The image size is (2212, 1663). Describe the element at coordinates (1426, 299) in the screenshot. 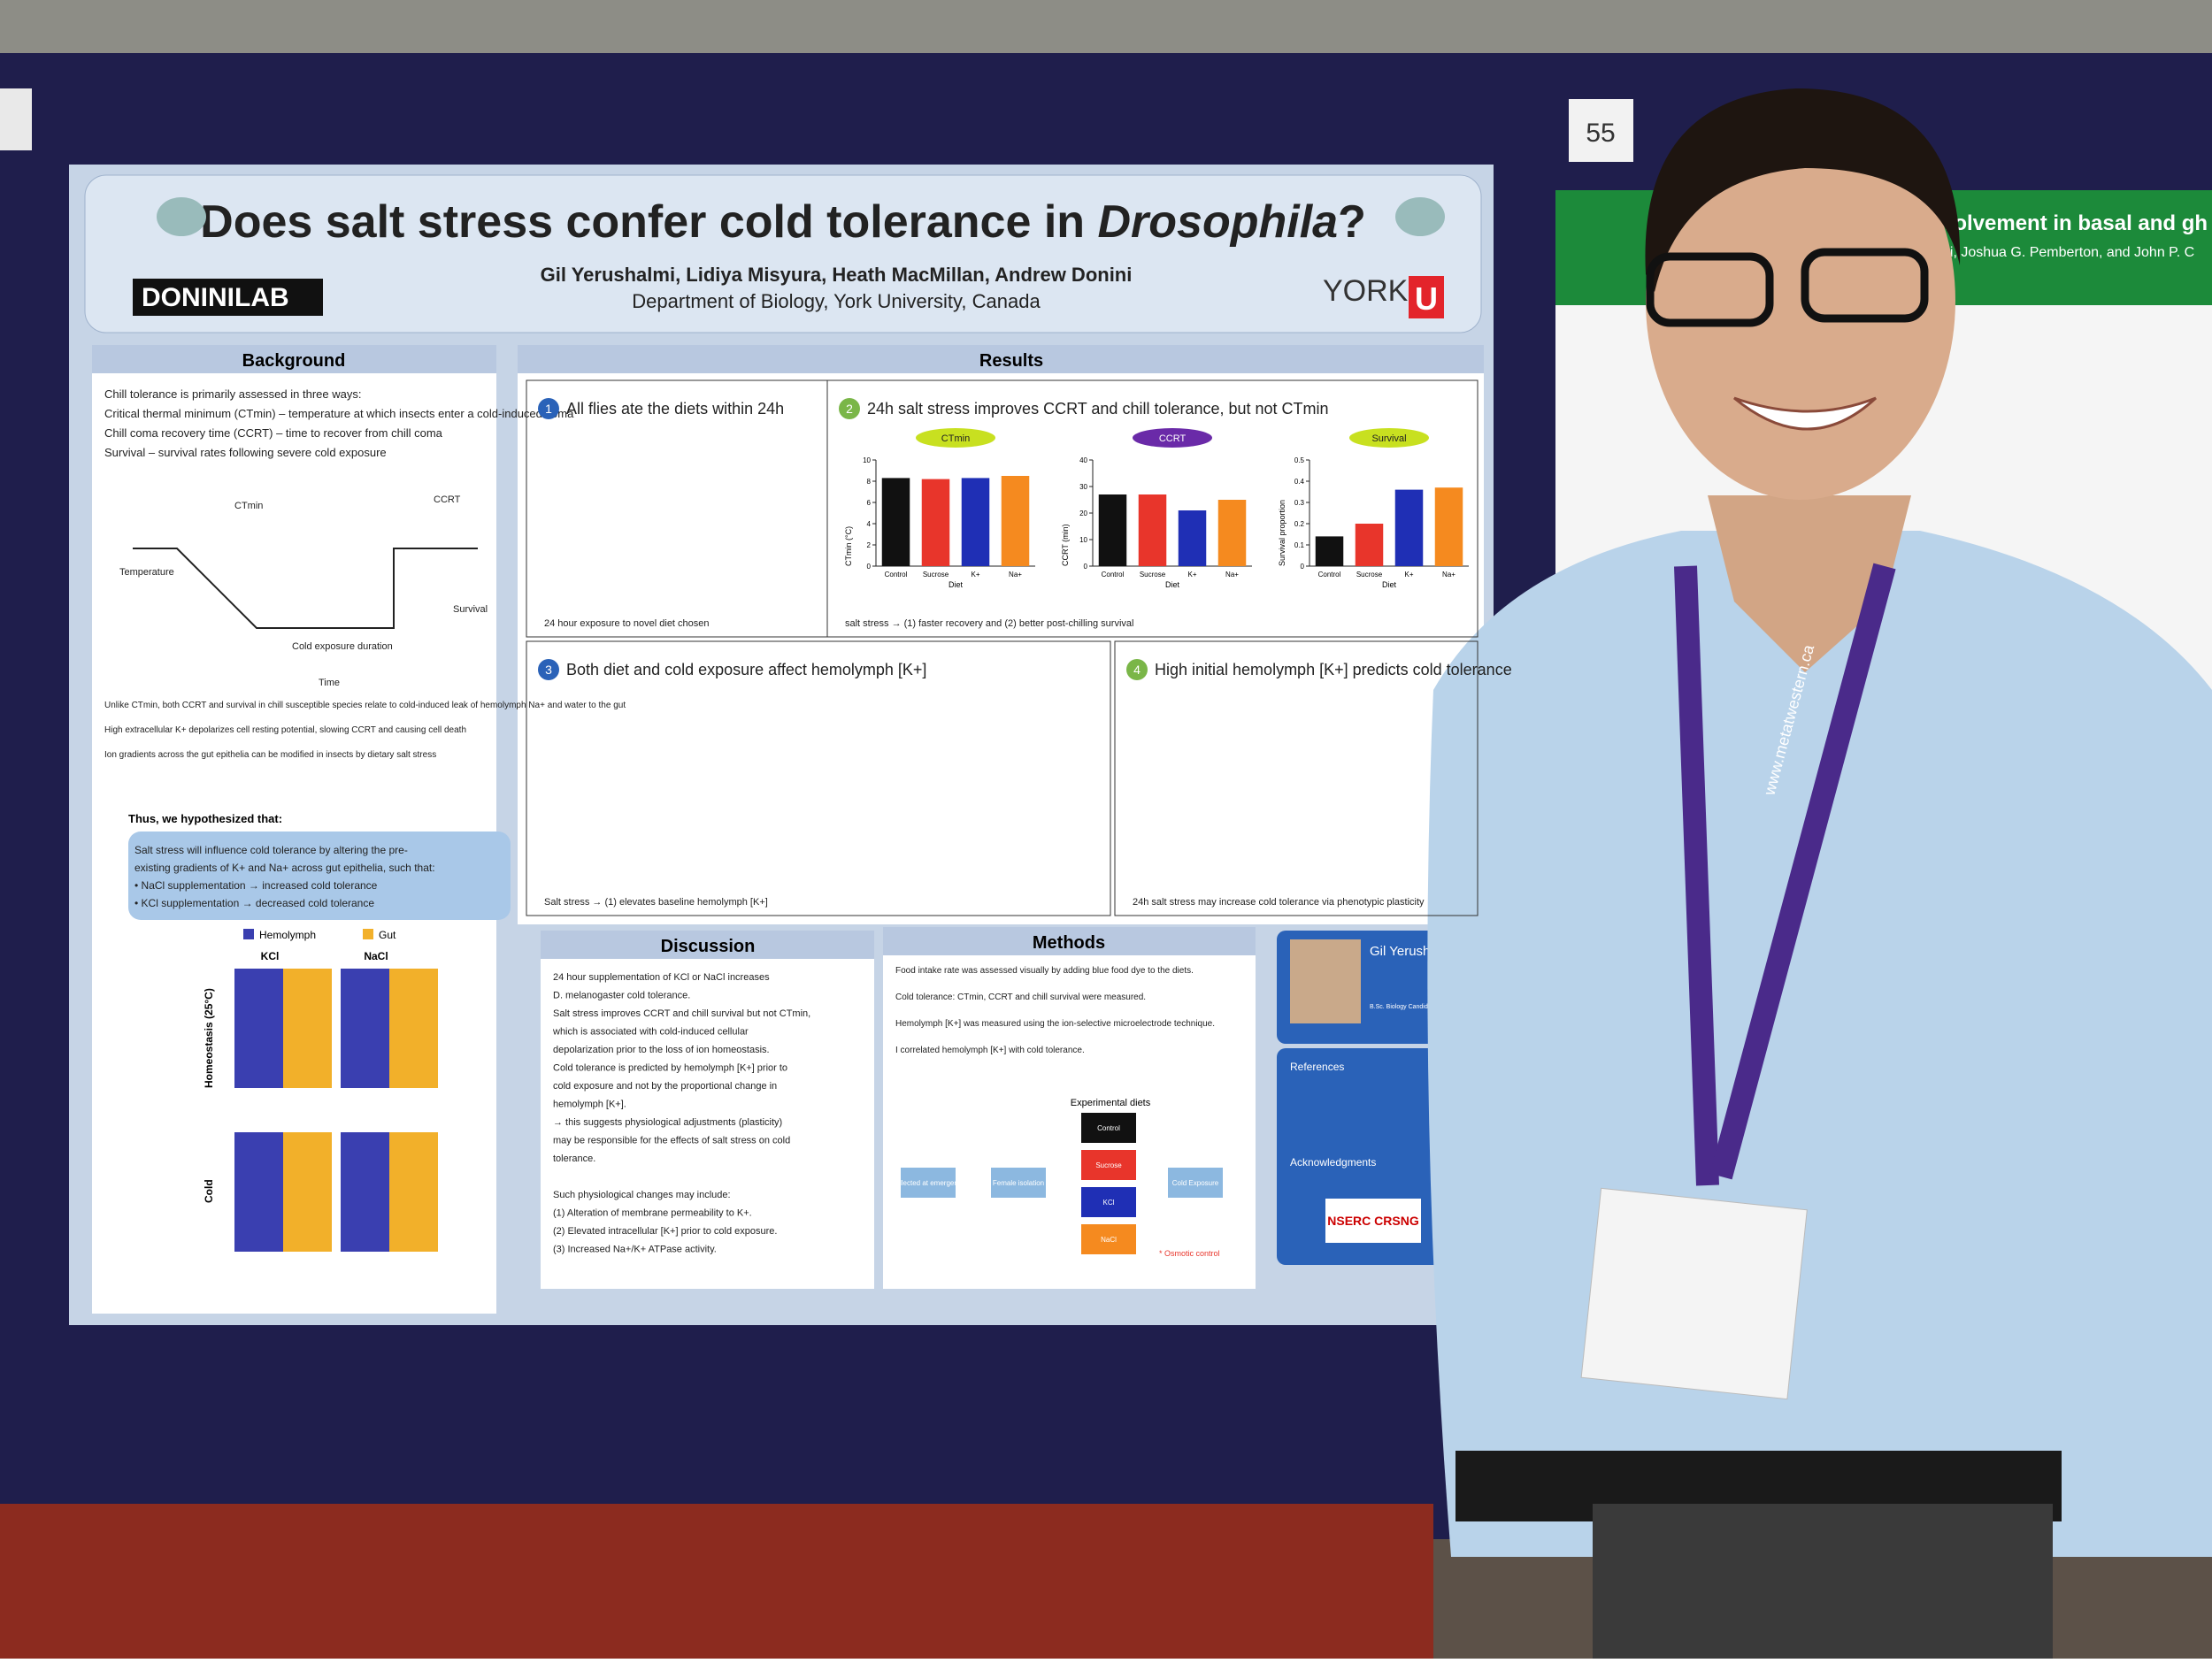

I see `york-letter: U` at that location.